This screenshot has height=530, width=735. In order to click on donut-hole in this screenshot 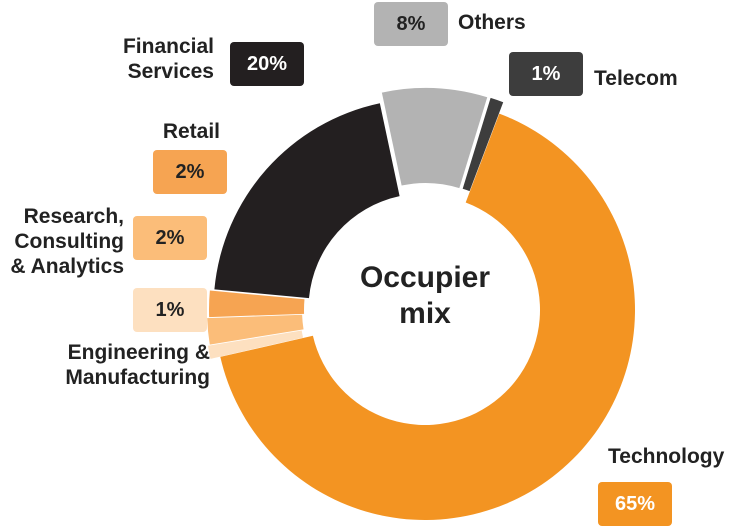, I will do `click(425, 310)`.